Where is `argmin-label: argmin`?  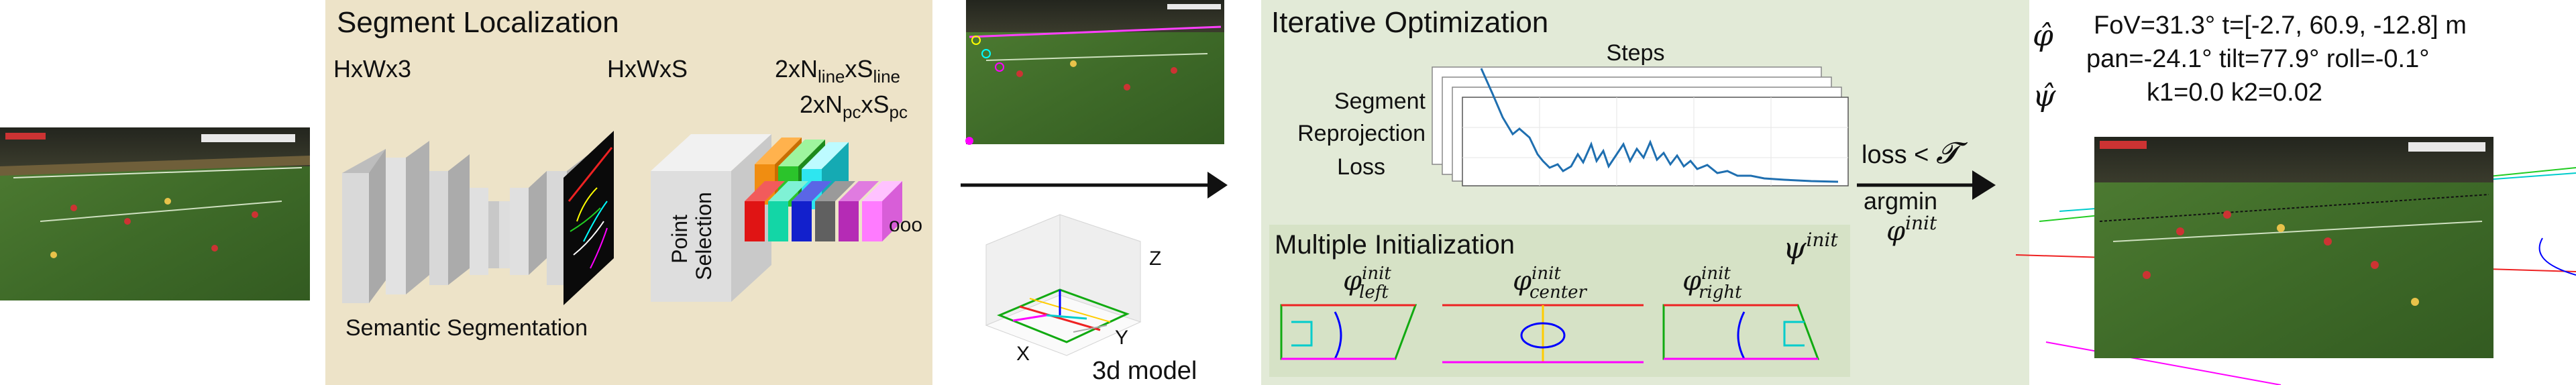 argmin-label: argmin is located at coordinates (1900, 201).